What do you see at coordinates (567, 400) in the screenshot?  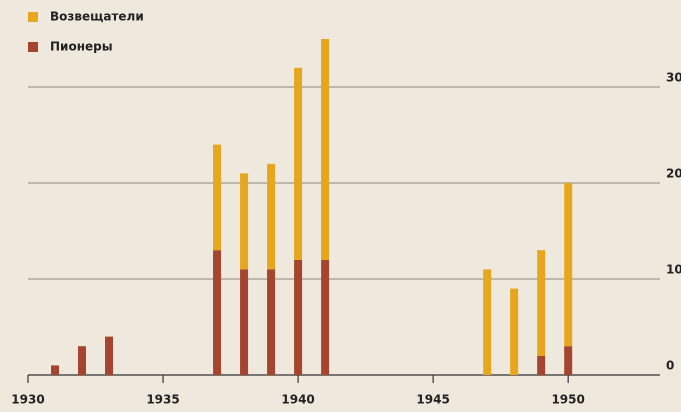 I see `x-tick-label: 1950` at bounding box center [567, 400].